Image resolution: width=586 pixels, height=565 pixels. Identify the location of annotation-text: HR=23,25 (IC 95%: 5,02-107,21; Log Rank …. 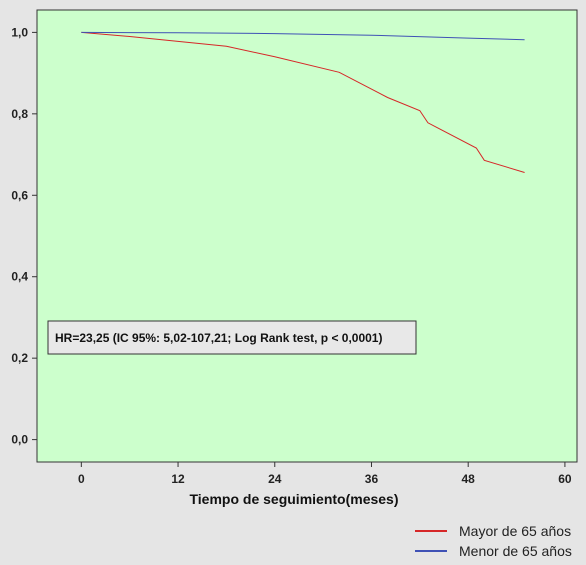
(218, 338).